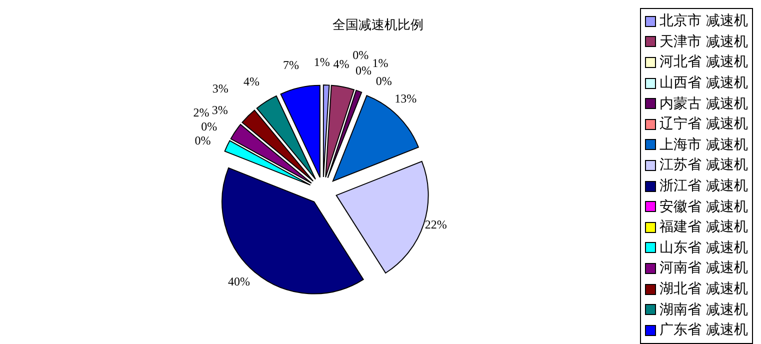 Image resolution: width=761 pixels, height=344 pixels. I want to click on legend-label: 湖北省 减速机, so click(704, 289).